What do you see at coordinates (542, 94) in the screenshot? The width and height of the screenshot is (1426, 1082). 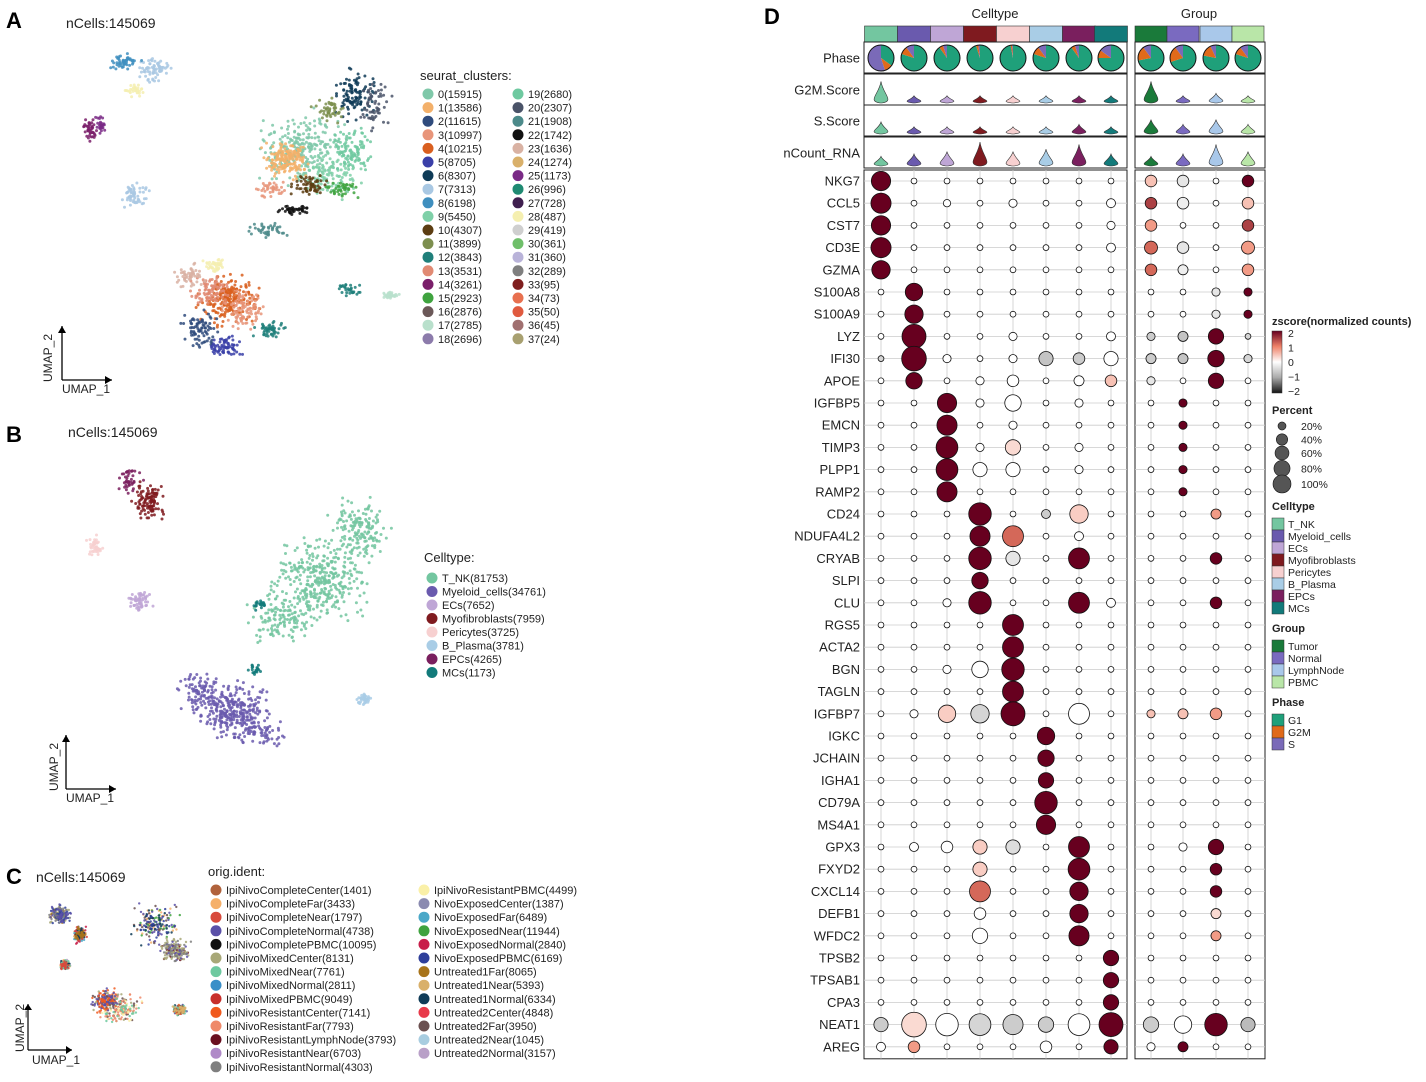 I see `legend-item: 19(2680)` at bounding box center [542, 94].